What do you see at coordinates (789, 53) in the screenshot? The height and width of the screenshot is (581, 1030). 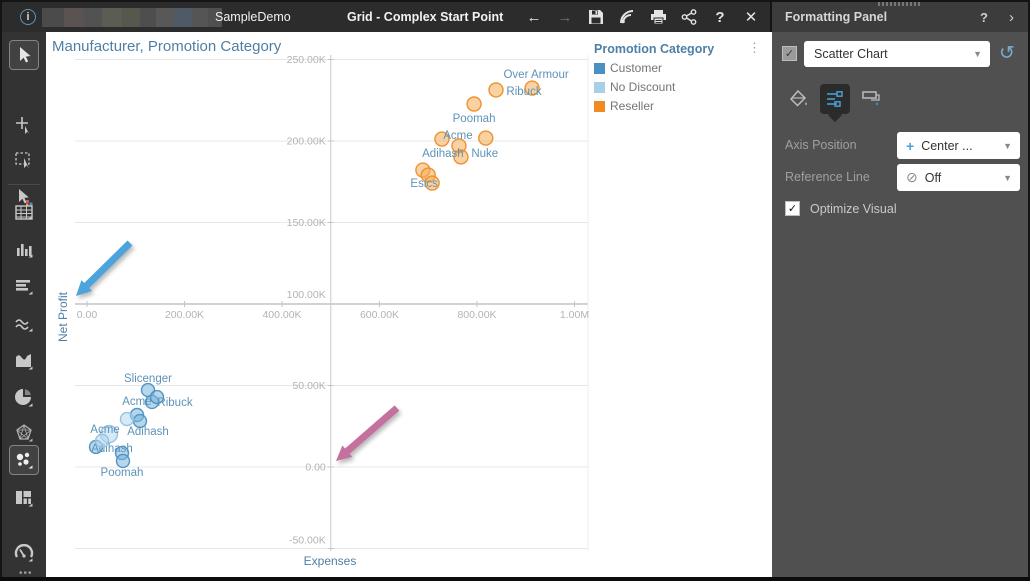 I see `chart-type-checkbox: ✓` at bounding box center [789, 53].